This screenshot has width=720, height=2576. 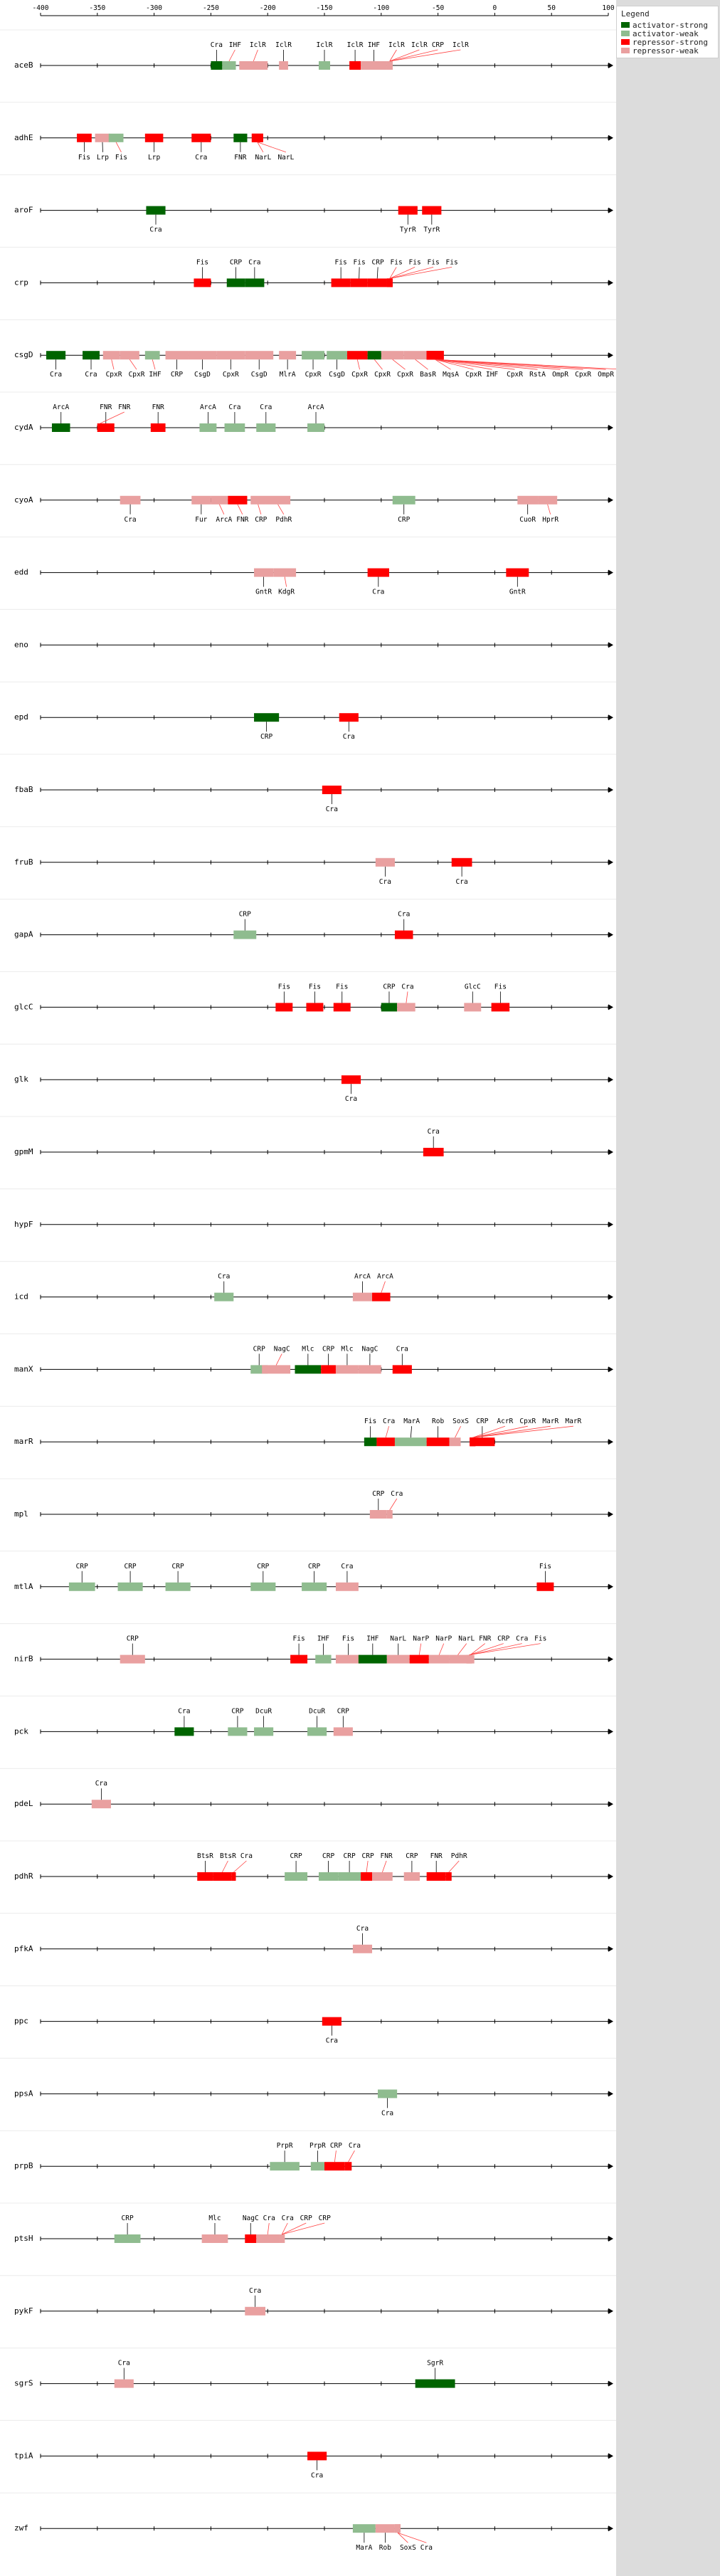 I want to click on binding-site-GntR, so click(x=264, y=572).